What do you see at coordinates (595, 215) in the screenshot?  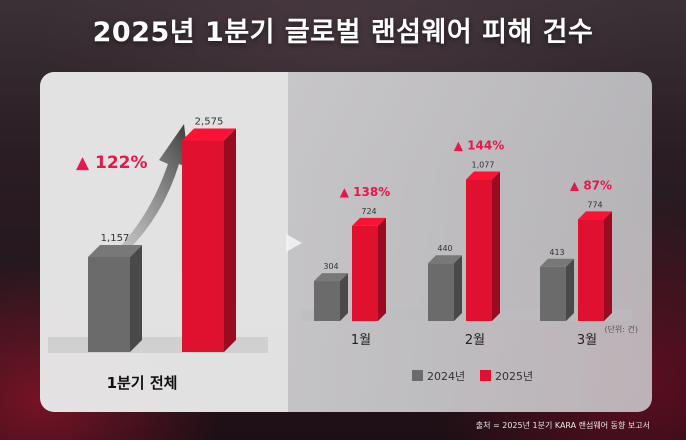 I see `bar-3월-2025년-top` at bounding box center [595, 215].